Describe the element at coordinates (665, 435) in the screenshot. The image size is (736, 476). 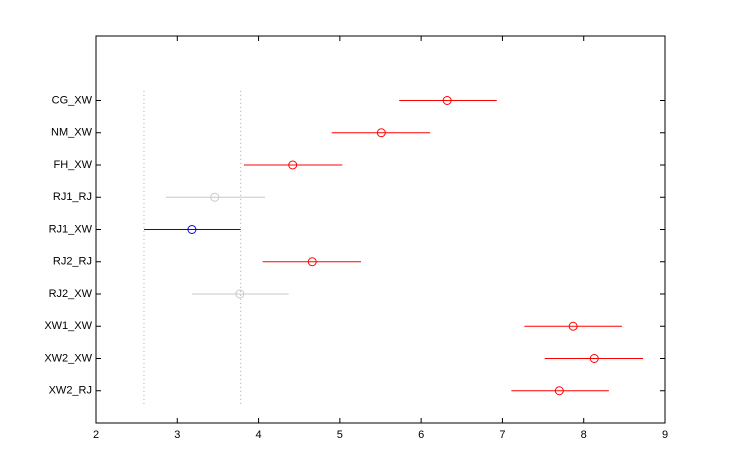
I see `x-tick-label: 9` at that location.